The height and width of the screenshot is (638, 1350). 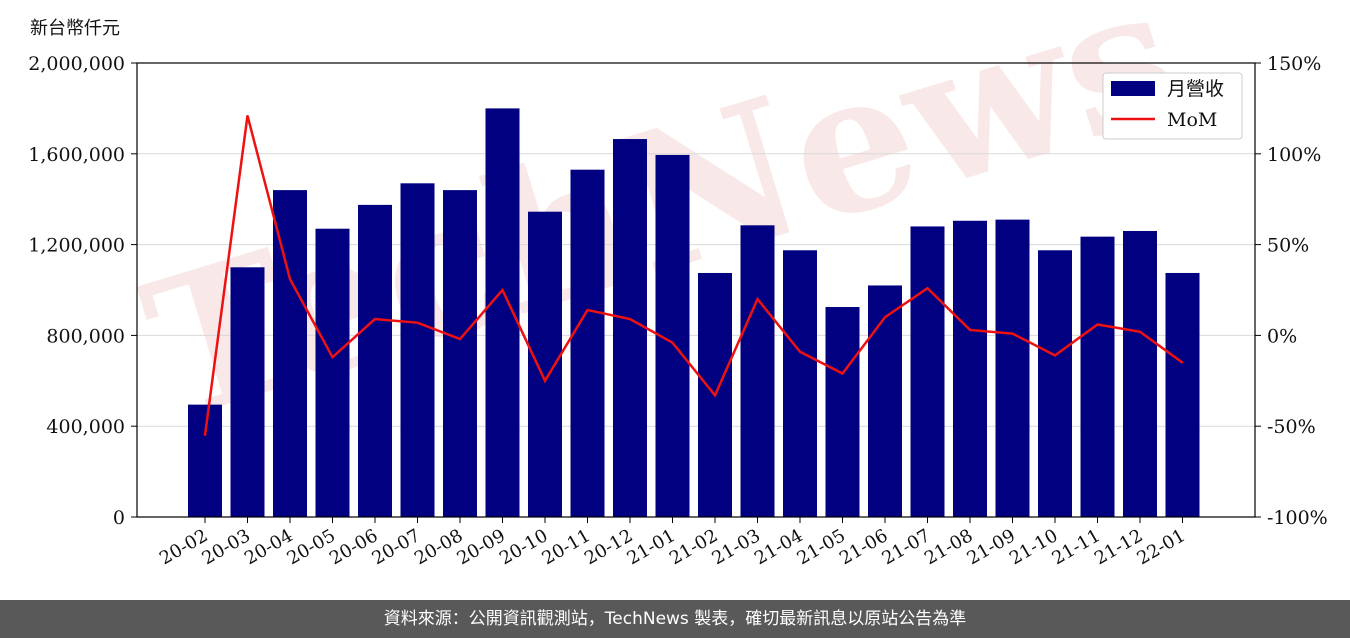 What do you see at coordinates (906, 547) in the screenshot?
I see `x-tick-label: 21-07` at bounding box center [906, 547].